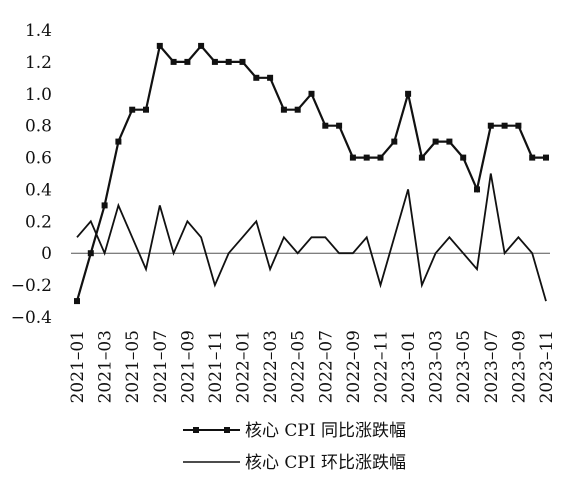 The height and width of the screenshot is (479, 578). I want to click on y-tick-label: 0.6, so click(38, 159).